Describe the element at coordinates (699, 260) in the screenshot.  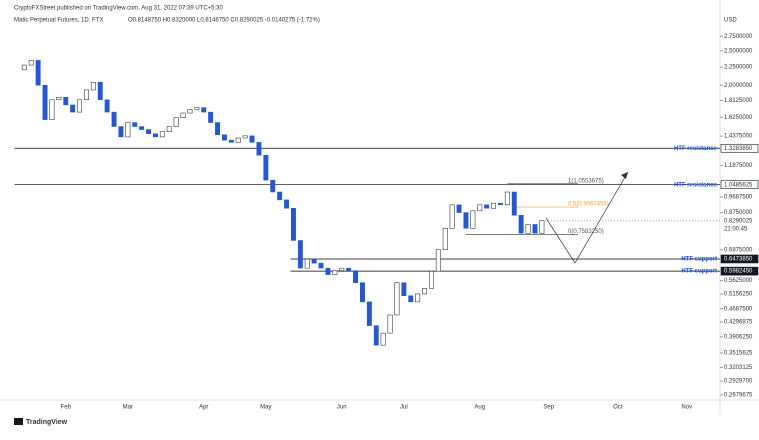
I see `level-label: HTF support` at that location.